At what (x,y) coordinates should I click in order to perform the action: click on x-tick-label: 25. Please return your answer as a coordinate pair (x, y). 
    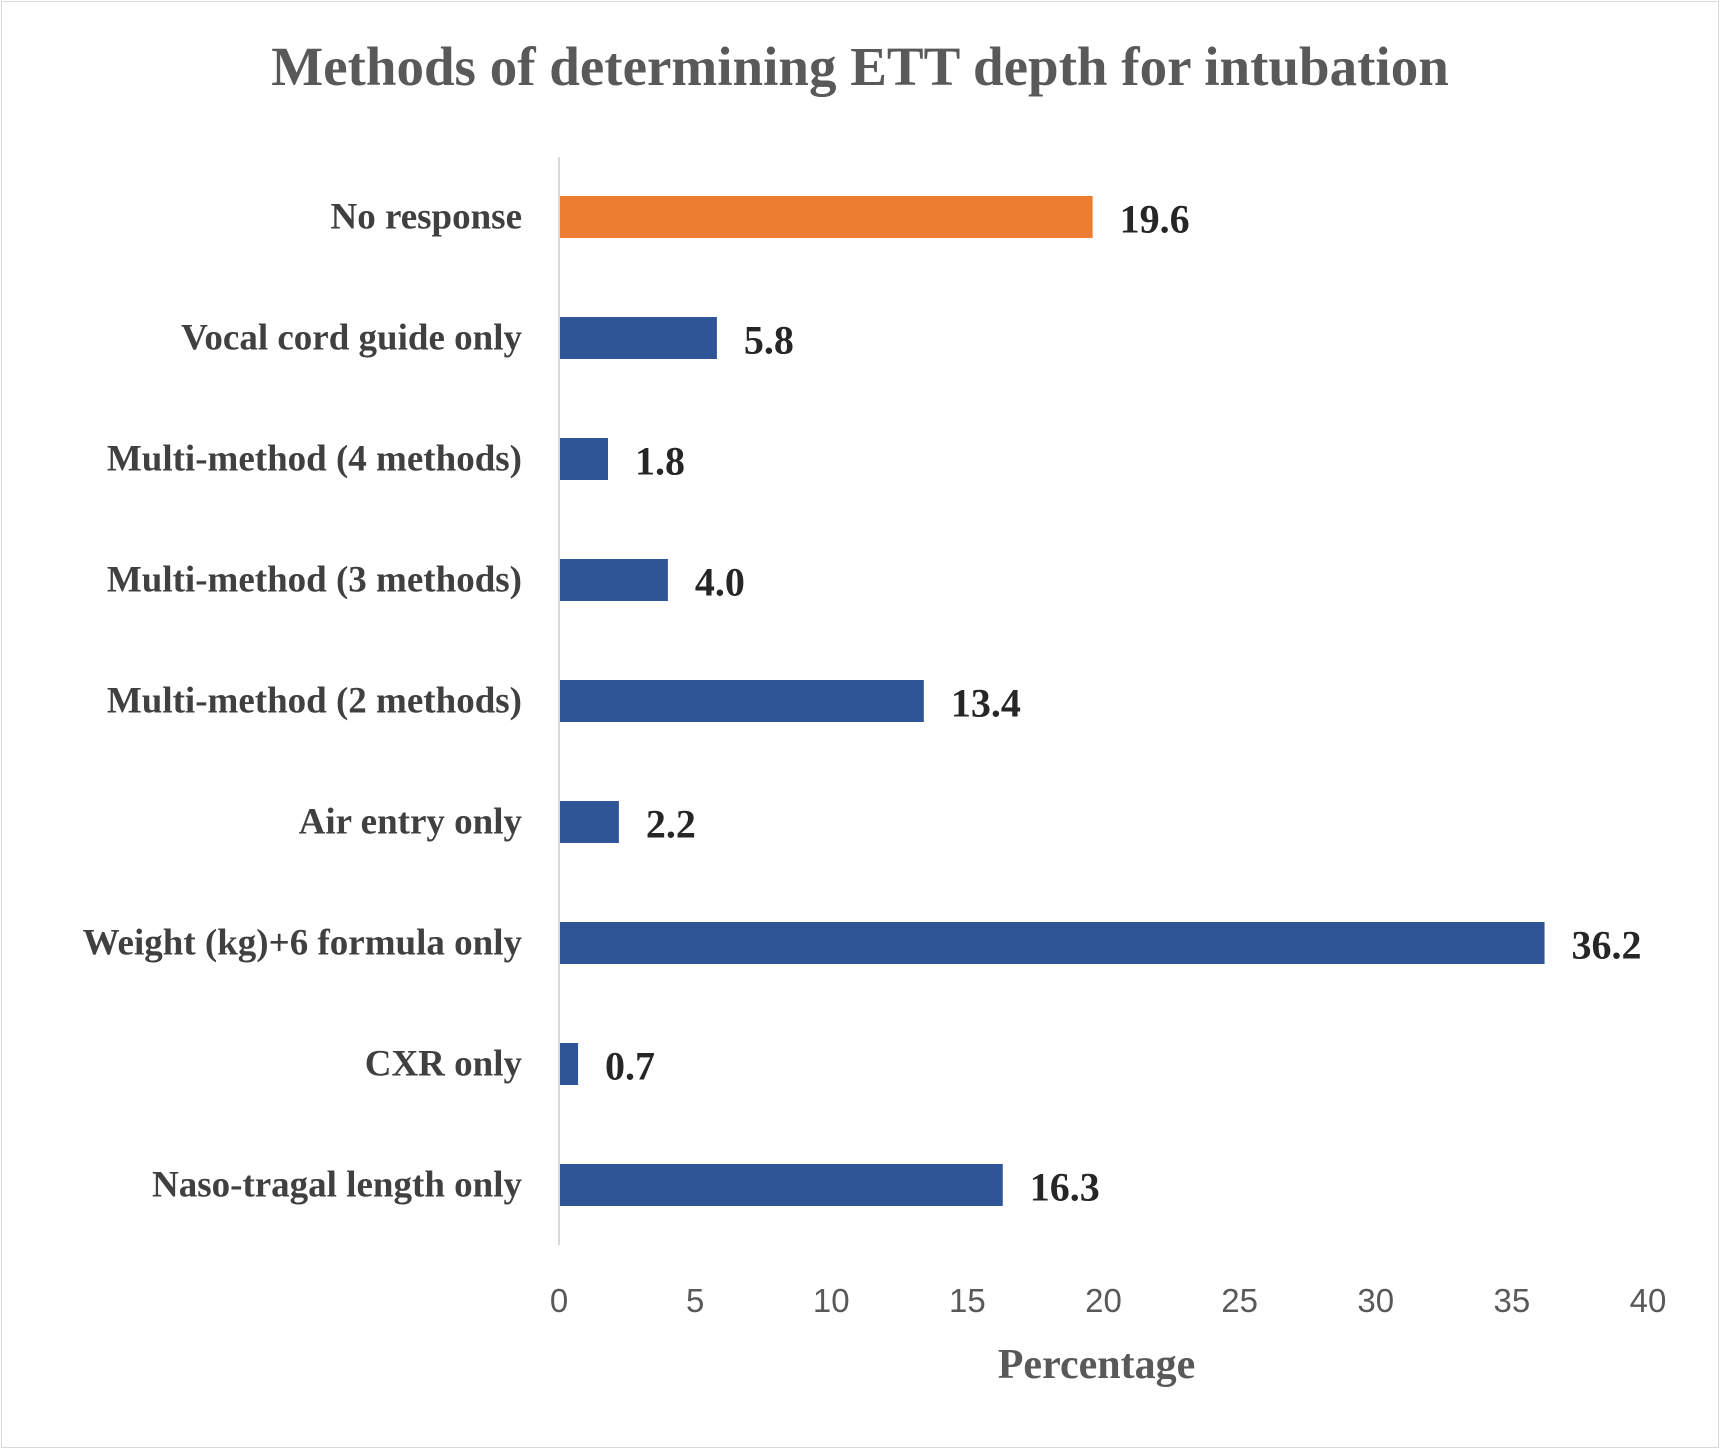
    Looking at the image, I should click on (1239, 1300).